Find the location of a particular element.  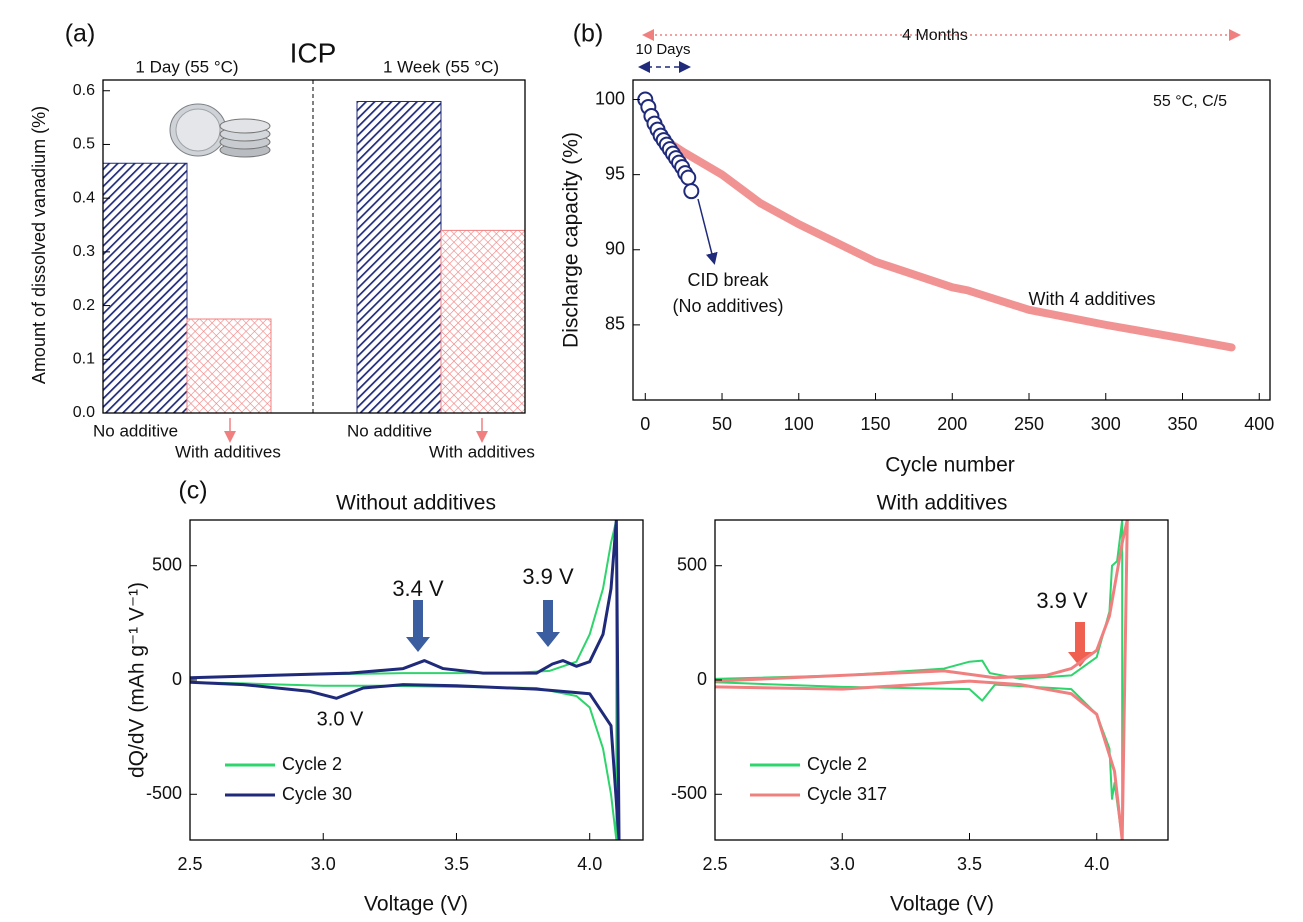

x-tick-label: 50 is located at coordinates (722, 424).